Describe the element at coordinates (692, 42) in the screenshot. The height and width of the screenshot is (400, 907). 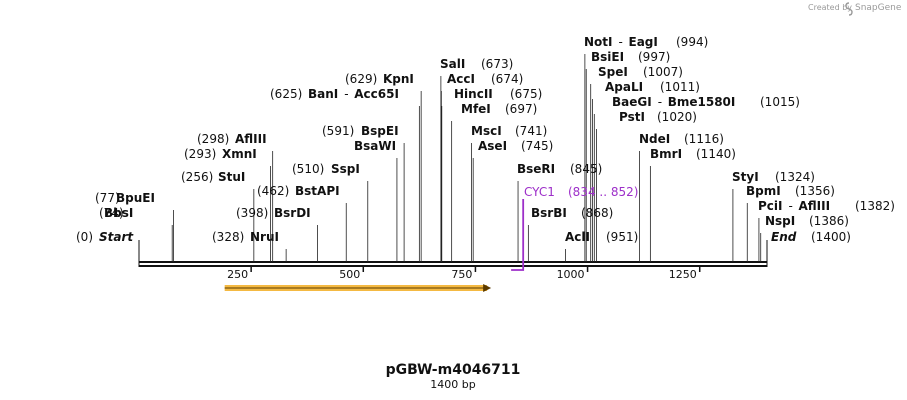
I see `site-pos-noti: (994)` at that location.